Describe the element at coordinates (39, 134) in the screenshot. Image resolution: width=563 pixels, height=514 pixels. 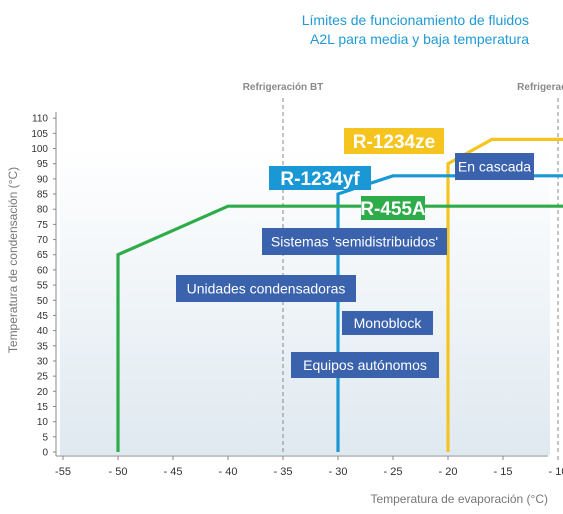
I see `y-tick-label: 105` at that location.